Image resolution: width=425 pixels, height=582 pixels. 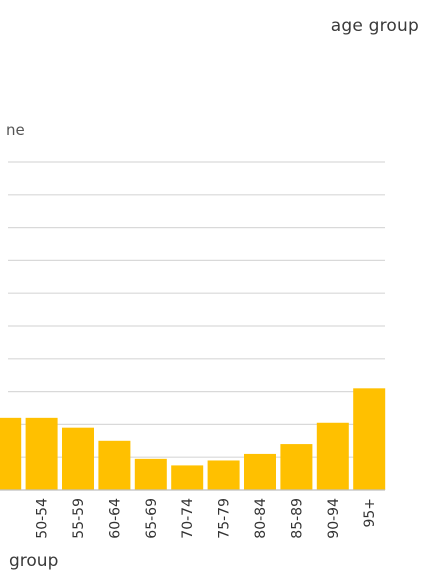 I want to click on x-tick-label: 80-84, so click(x=261, y=518).